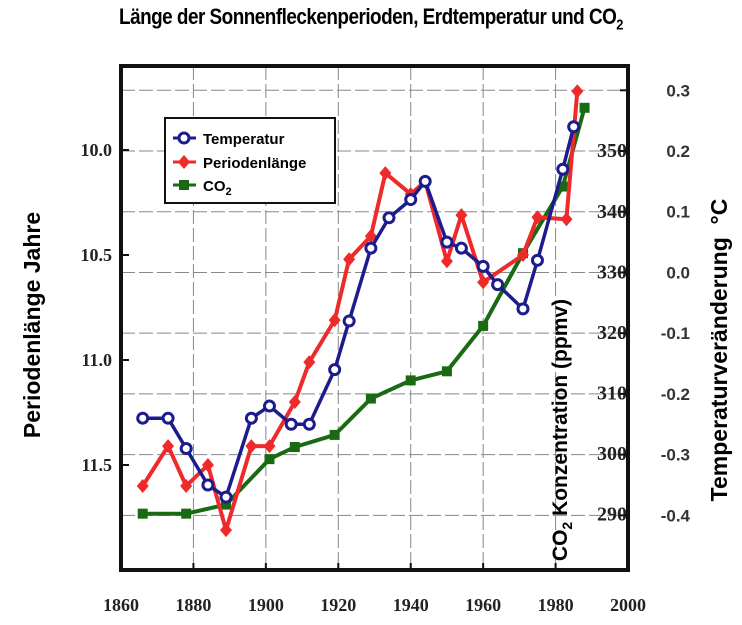  What do you see at coordinates (184, 162) in the screenshot?
I see `legend-period-marker` at bounding box center [184, 162].